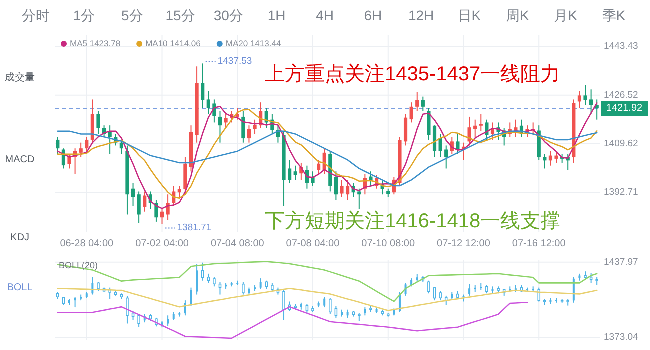 This screenshot has width=650, height=350. What do you see at coordinates (313, 244) in the screenshot?
I see `x-tick-label: 07-08 04:00` at bounding box center [313, 244].